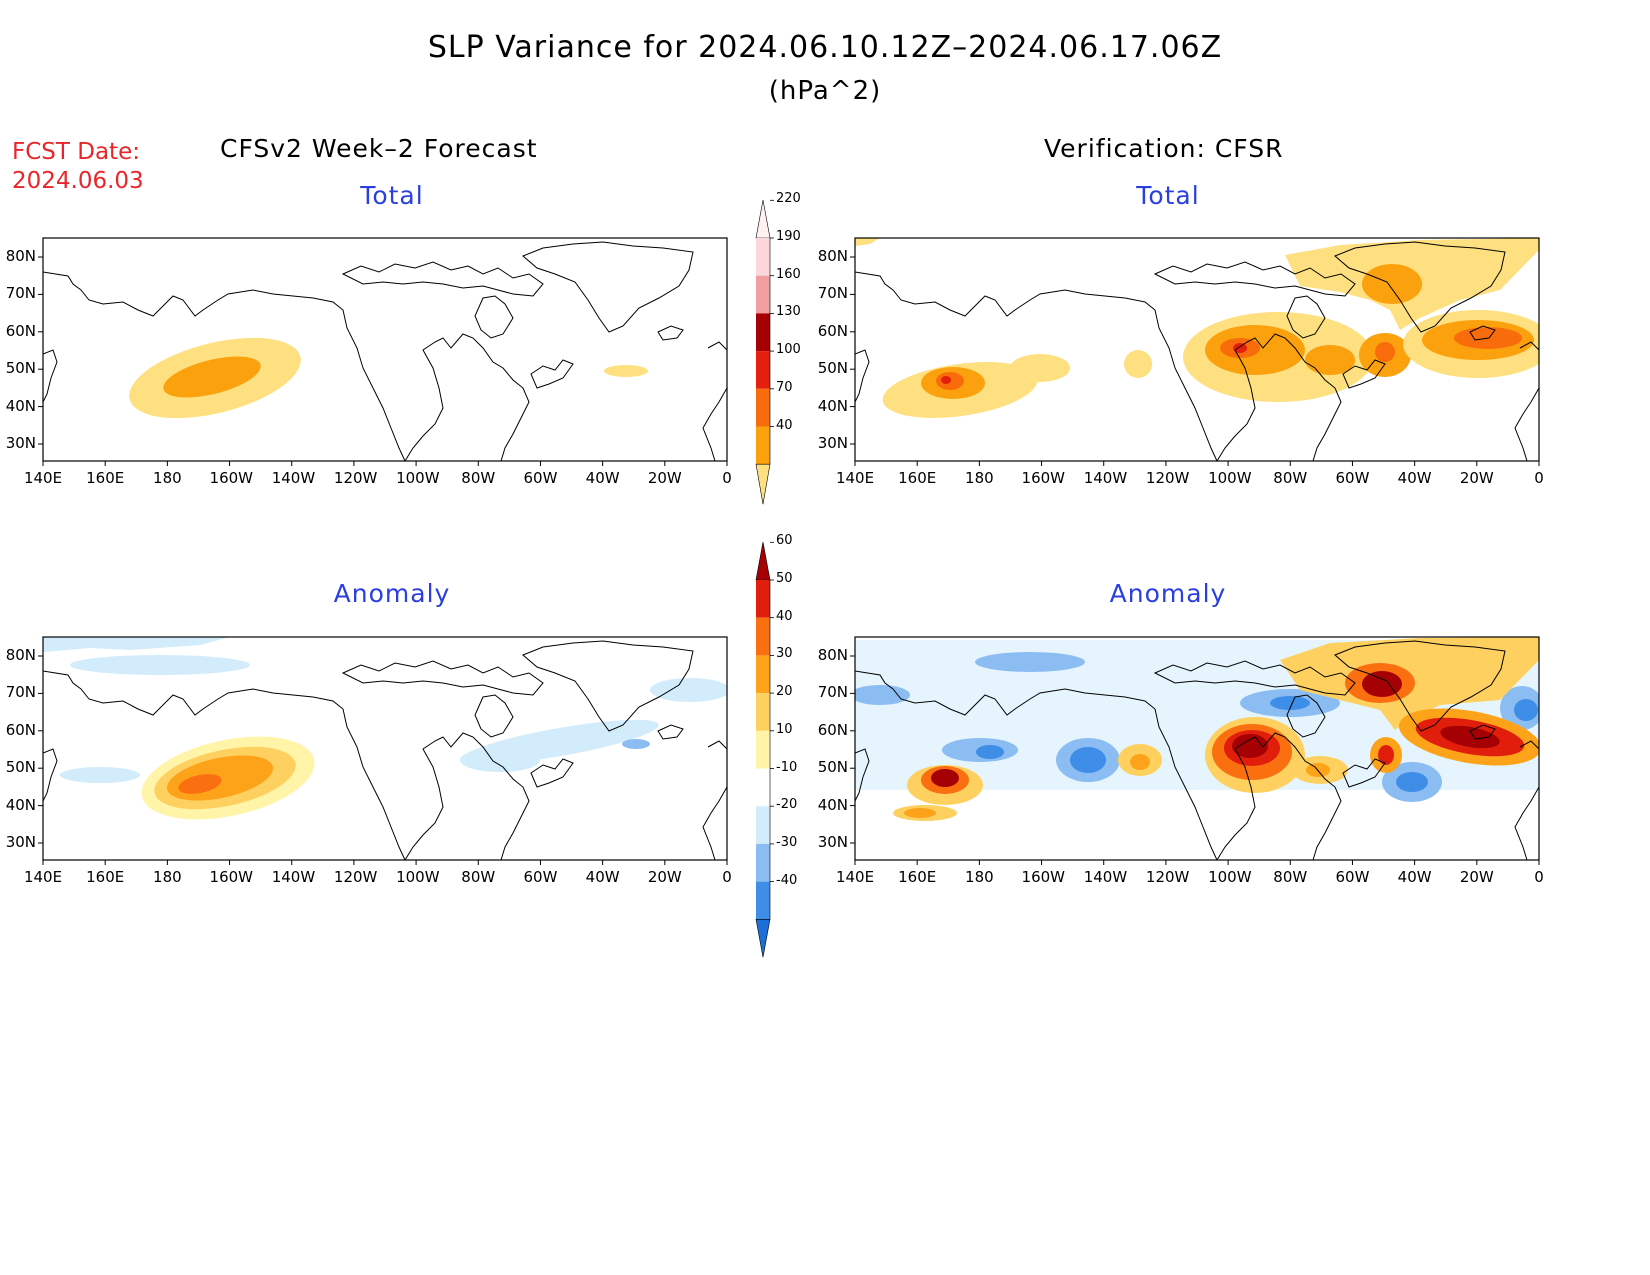 This screenshot has height=1275, width=1650. What do you see at coordinates (825, 91) in the screenshot?
I see `units-subtitle: (hPa^2)` at bounding box center [825, 91].